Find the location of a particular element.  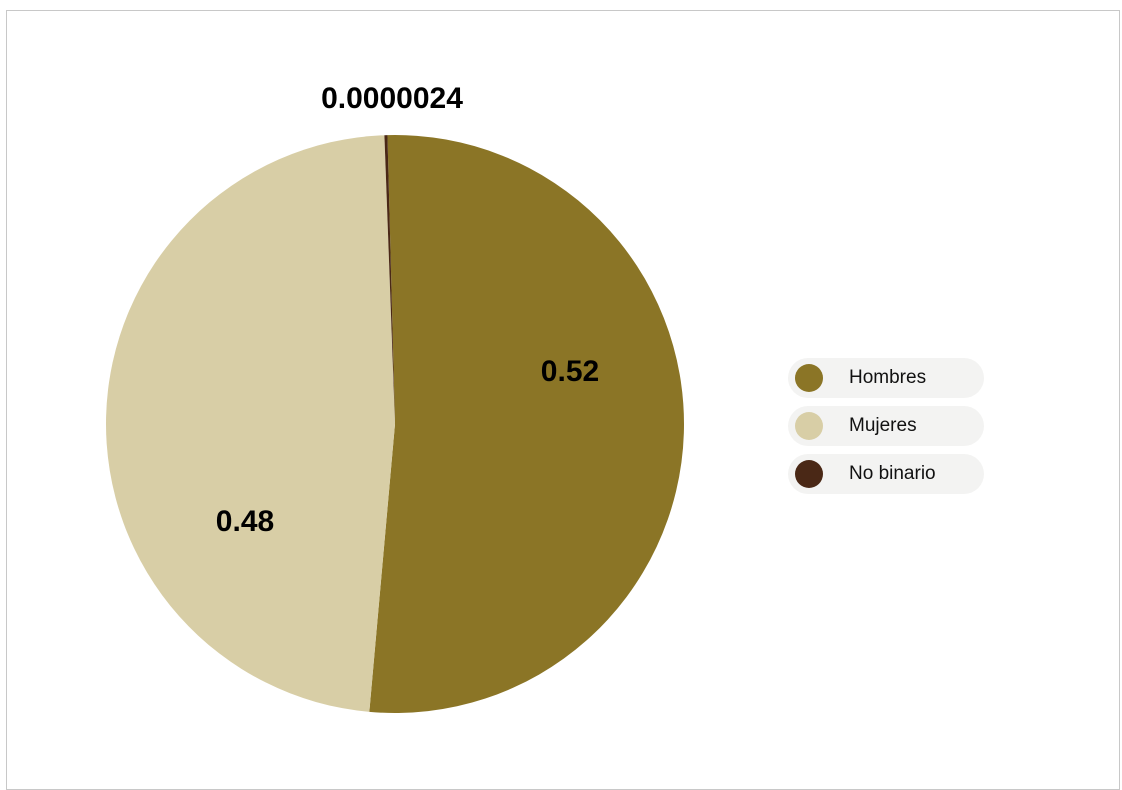

legend-swatch-no-binario is located at coordinates (809, 474).